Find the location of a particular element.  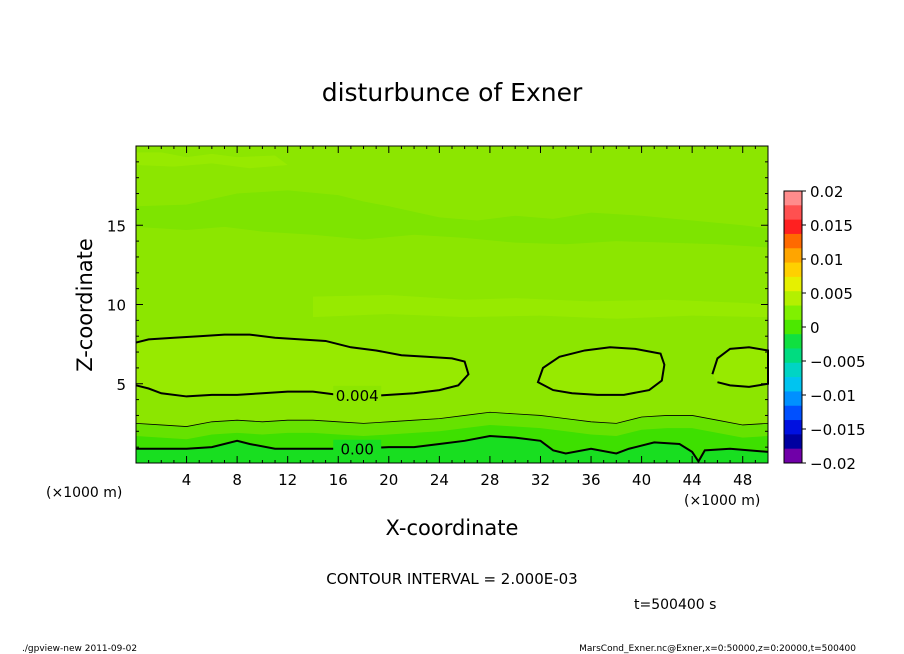

contour-0.004-left is located at coordinates (302, 365).